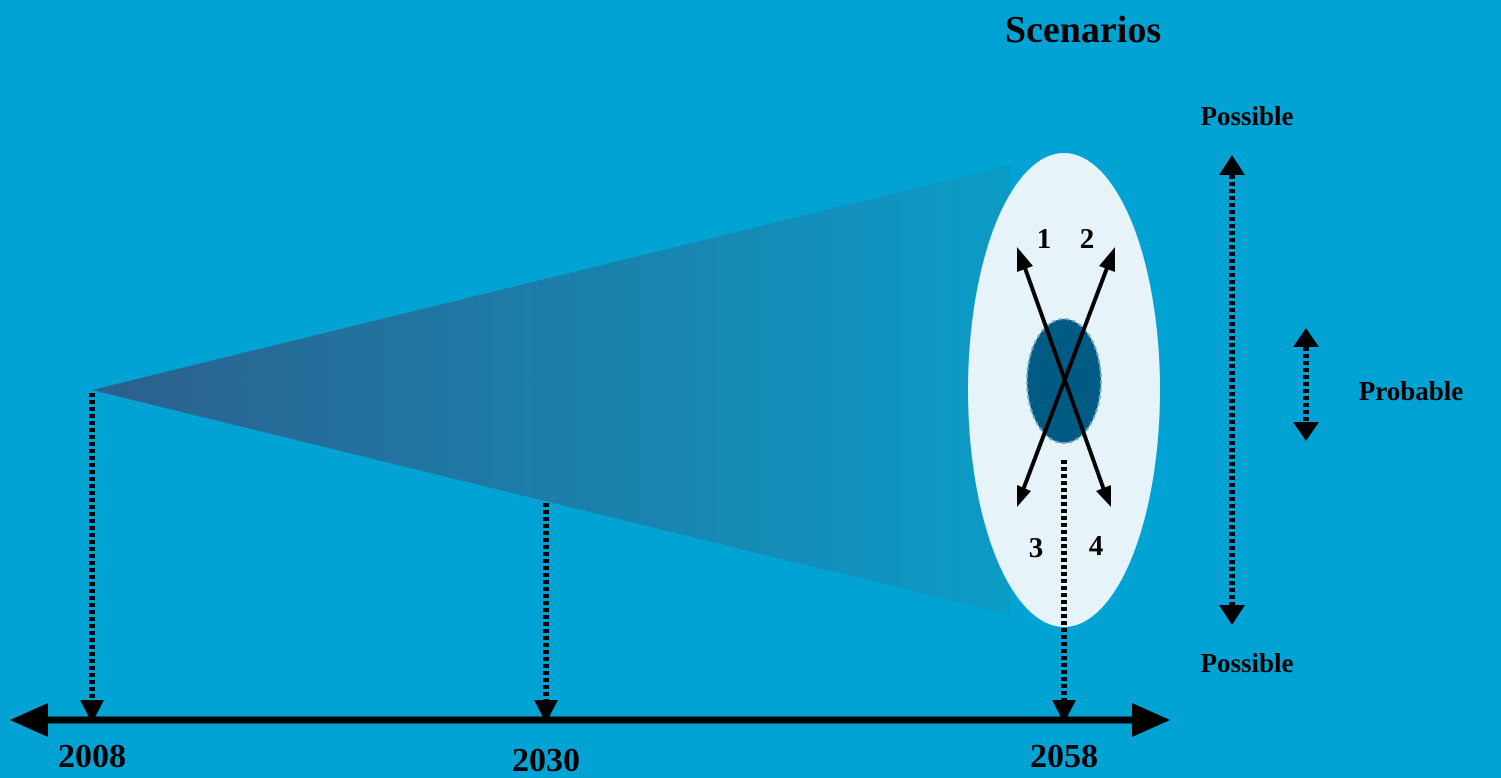  Describe the element at coordinates (1044, 239) in the screenshot. I see `scenario-number-1: 1` at that location.